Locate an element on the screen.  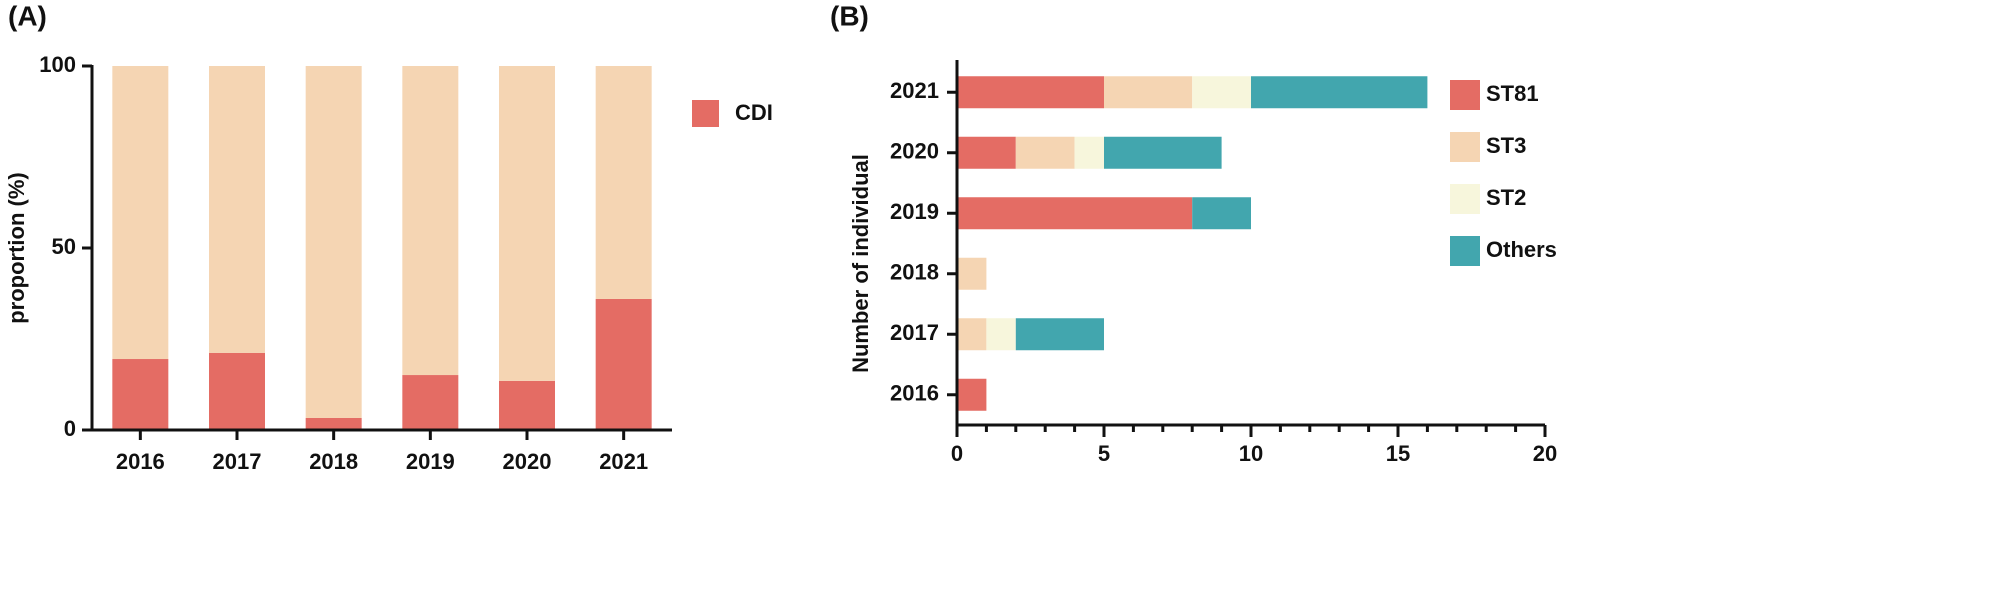
legend-label: ST2 is located at coordinates (1506, 197).